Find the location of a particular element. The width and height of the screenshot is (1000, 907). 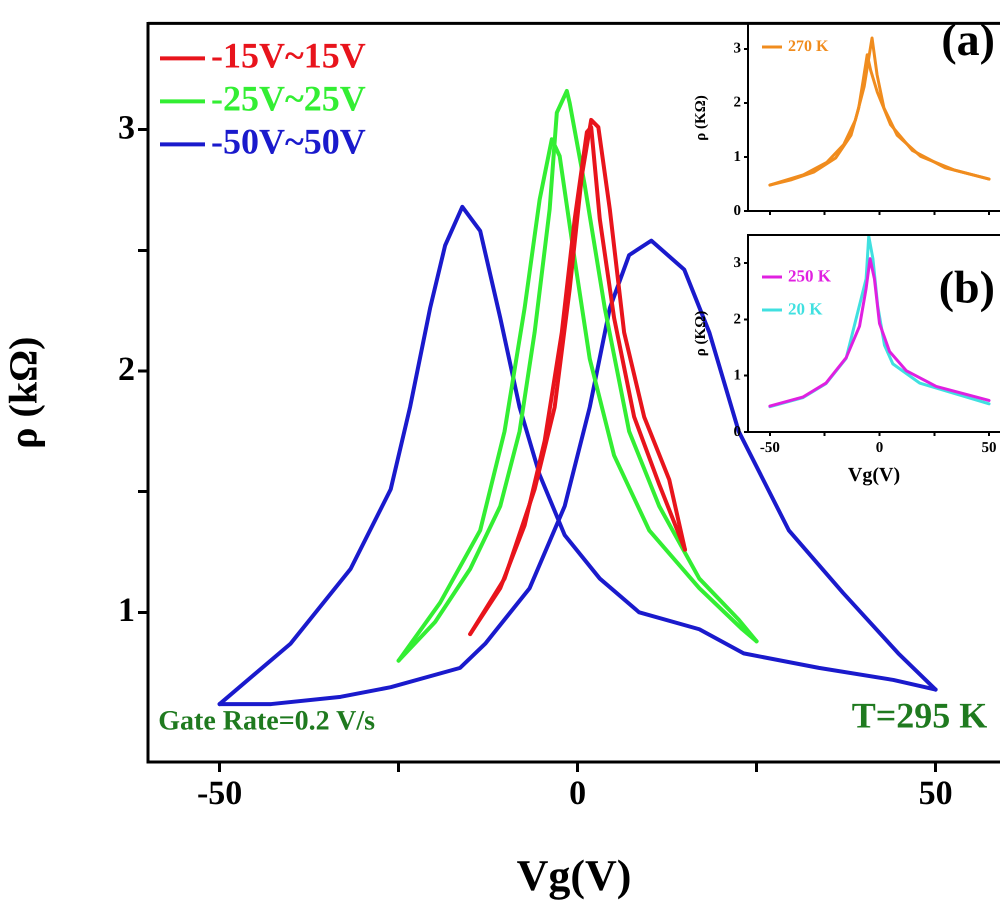

annotation: (b) is located at coordinates (966, 287).